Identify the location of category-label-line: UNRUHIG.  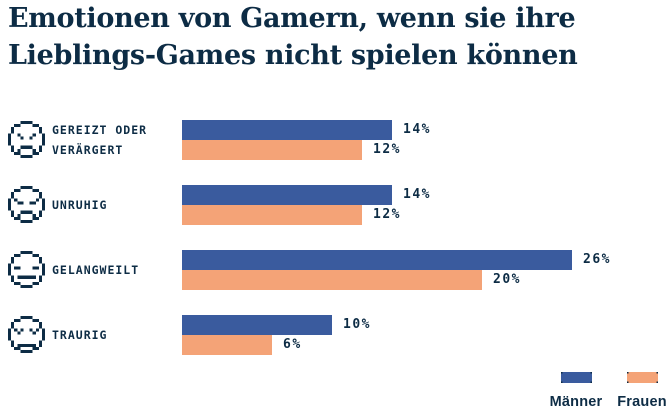
(80, 205).